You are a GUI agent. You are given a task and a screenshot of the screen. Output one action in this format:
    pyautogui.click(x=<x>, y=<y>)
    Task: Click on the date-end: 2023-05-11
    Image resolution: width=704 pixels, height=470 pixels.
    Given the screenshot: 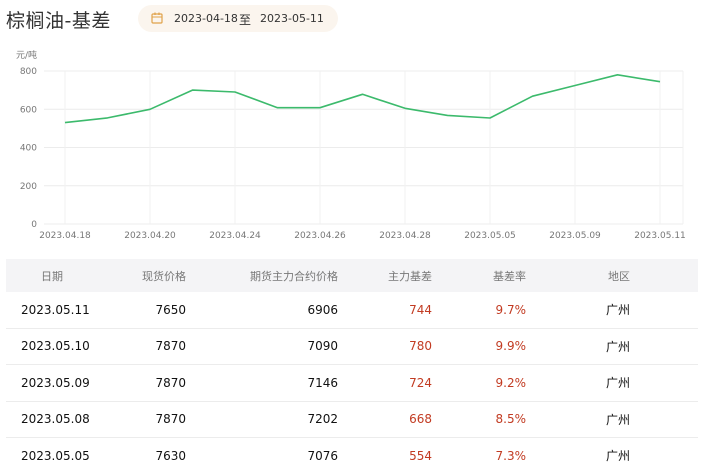 What is the action you would take?
    pyautogui.click(x=292, y=18)
    